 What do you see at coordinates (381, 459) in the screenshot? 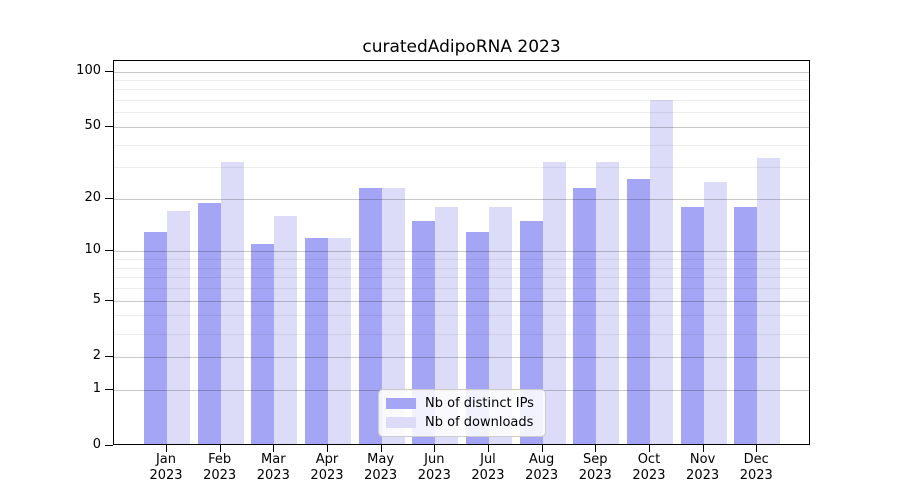
I see `x-tick-month: May` at bounding box center [381, 459].